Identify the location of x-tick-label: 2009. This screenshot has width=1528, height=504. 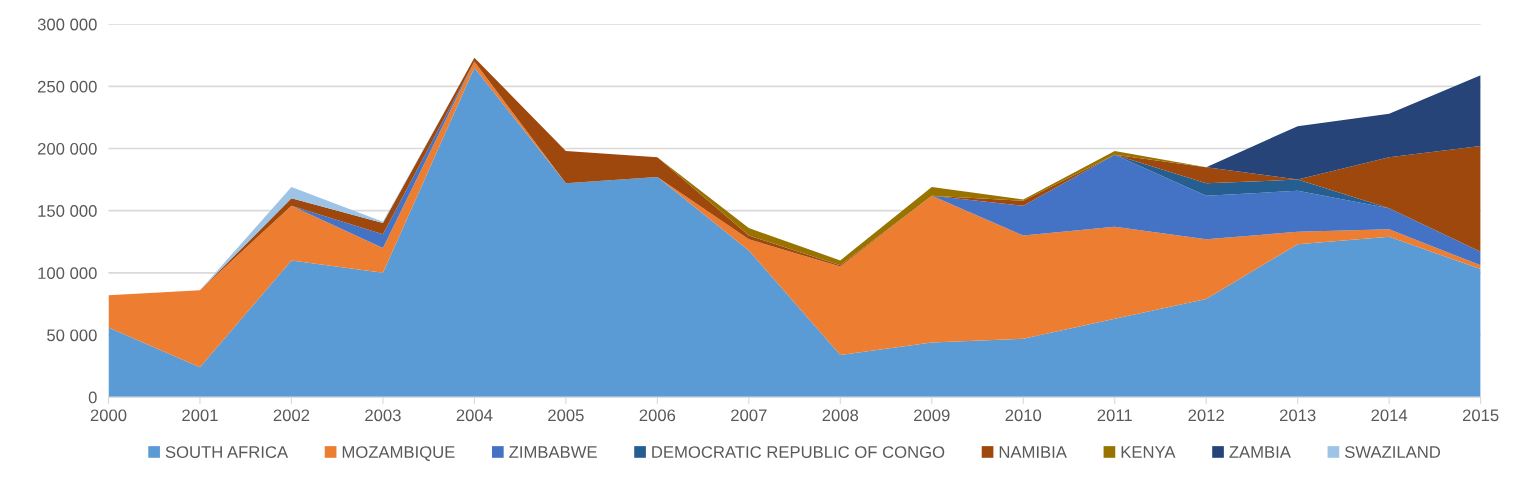
(932, 415).